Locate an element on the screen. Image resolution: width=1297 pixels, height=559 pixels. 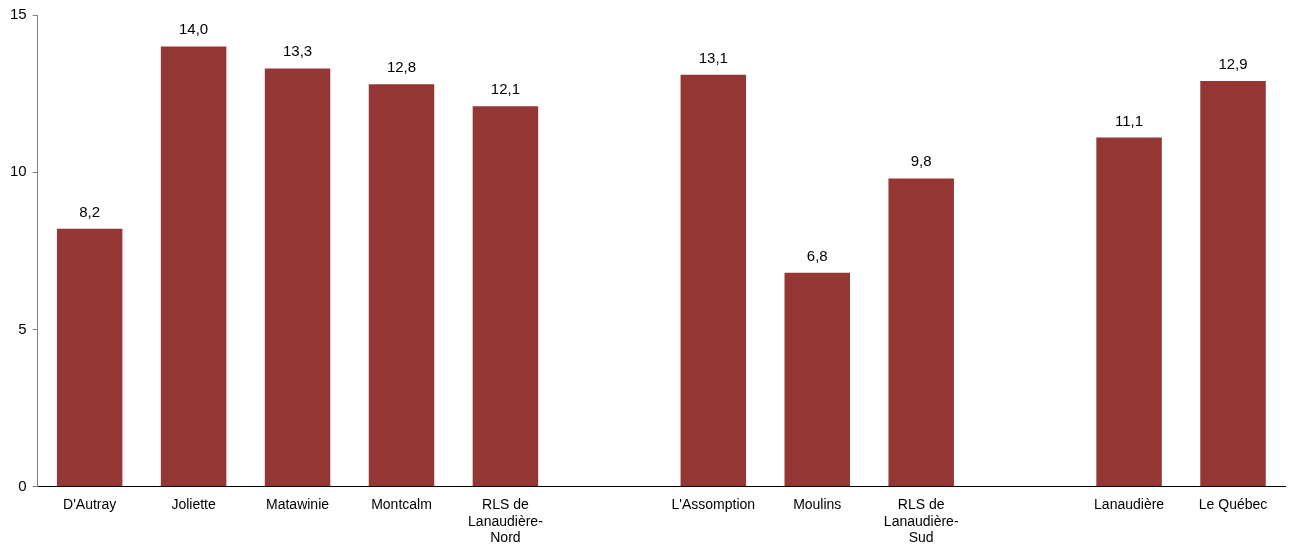
x-tick-label: Montcalm is located at coordinates (401, 503).